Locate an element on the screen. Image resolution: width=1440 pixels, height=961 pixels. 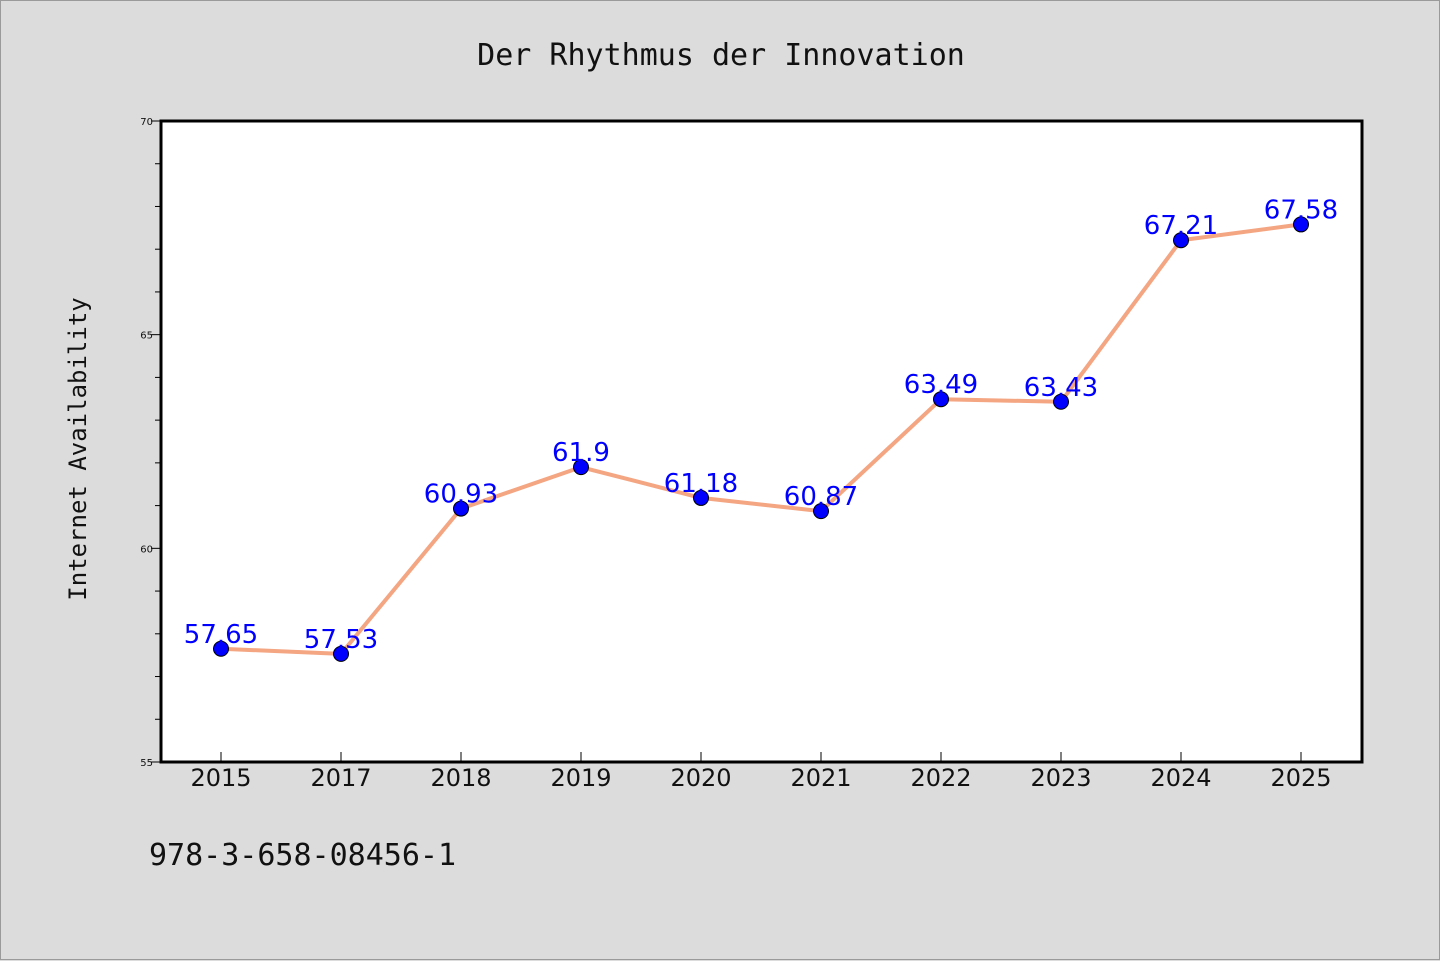
x-tick-label: 2023 is located at coordinates (1060, 778).